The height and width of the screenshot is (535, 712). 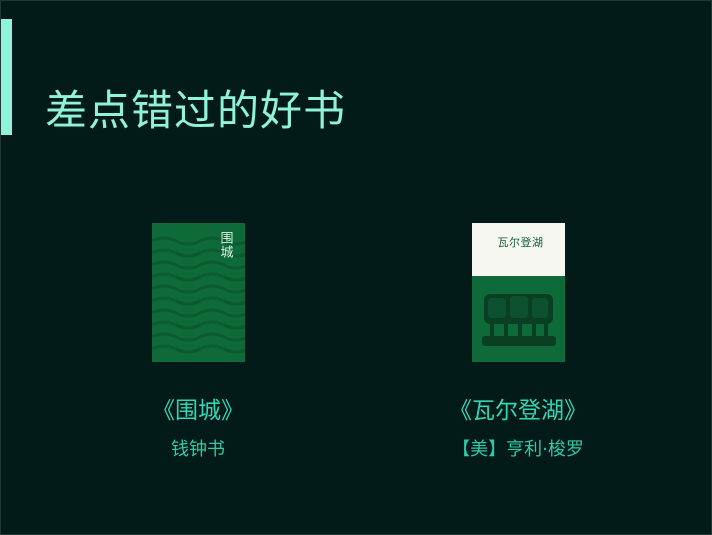 I want to click on book-author: 钱钟书, so click(x=198, y=449).